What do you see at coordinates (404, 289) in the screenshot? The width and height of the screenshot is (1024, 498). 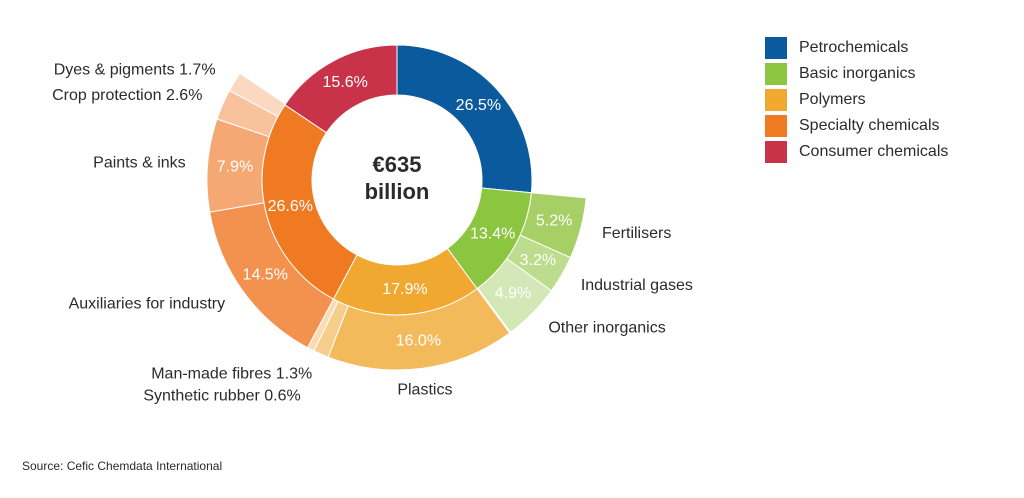 I see `inner-value-label: 17.9%` at bounding box center [404, 289].